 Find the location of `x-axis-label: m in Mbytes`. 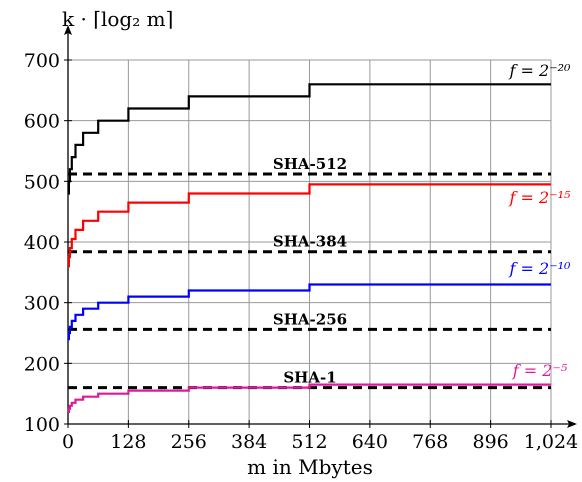

x-axis-label: m in Mbytes is located at coordinates (310, 467).